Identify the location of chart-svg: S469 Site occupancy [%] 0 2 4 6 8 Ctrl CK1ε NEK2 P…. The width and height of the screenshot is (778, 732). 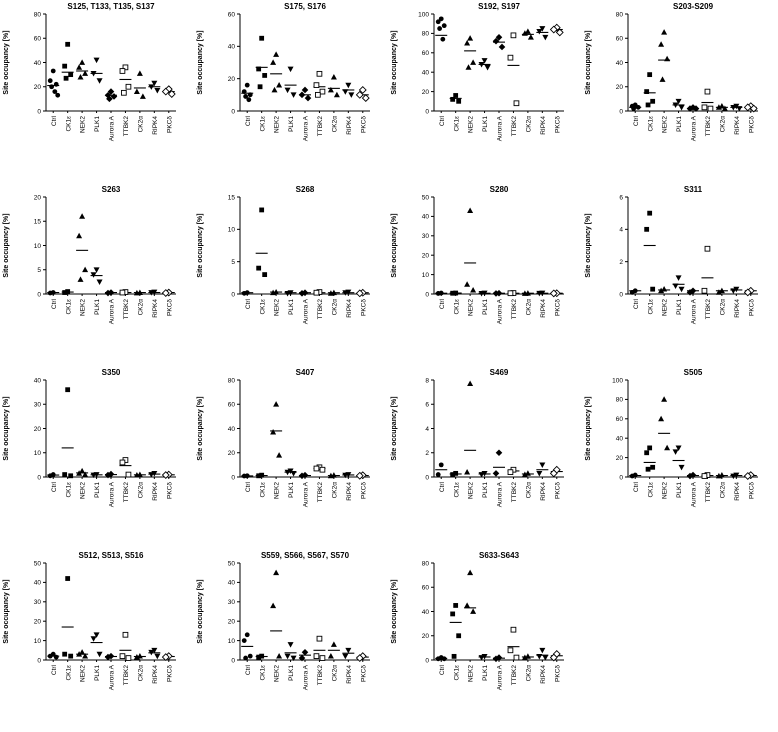
(477, 437).